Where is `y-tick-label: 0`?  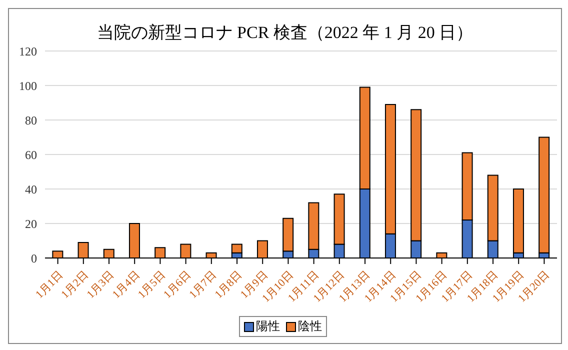 y-tick-label: 0 is located at coordinates (34, 258).